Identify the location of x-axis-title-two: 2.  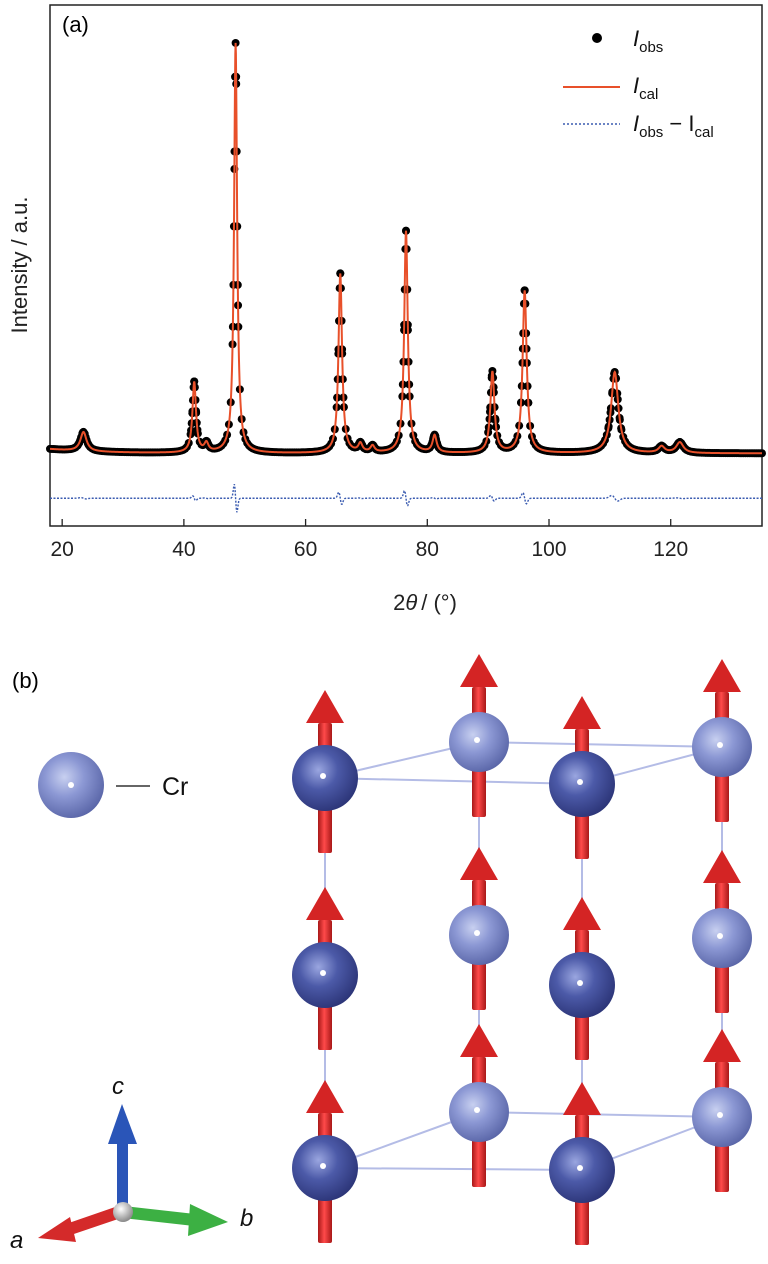
(399, 602).